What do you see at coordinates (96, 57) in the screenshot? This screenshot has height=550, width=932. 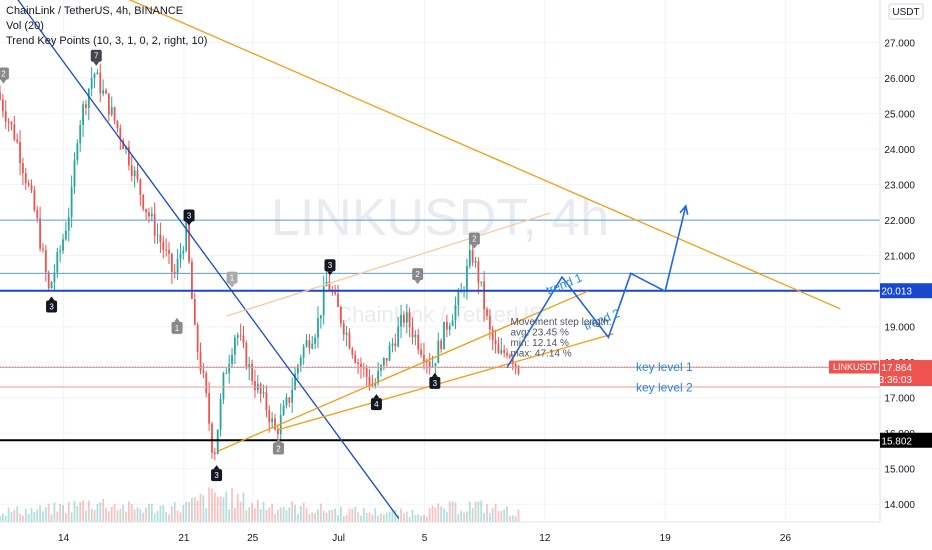 I see `key-point: 7` at bounding box center [96, 57].